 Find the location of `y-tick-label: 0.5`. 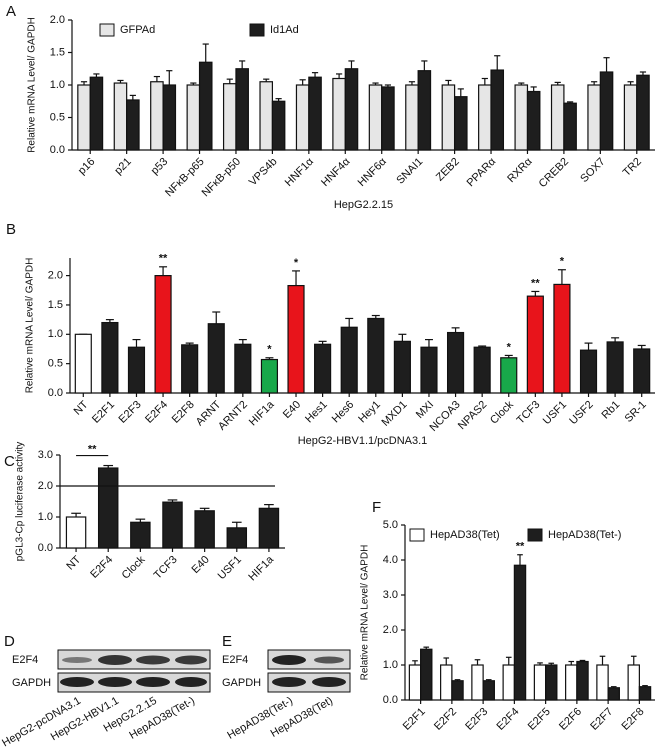

y-tick-label: 0.5 is located at coordinates (57, 117).